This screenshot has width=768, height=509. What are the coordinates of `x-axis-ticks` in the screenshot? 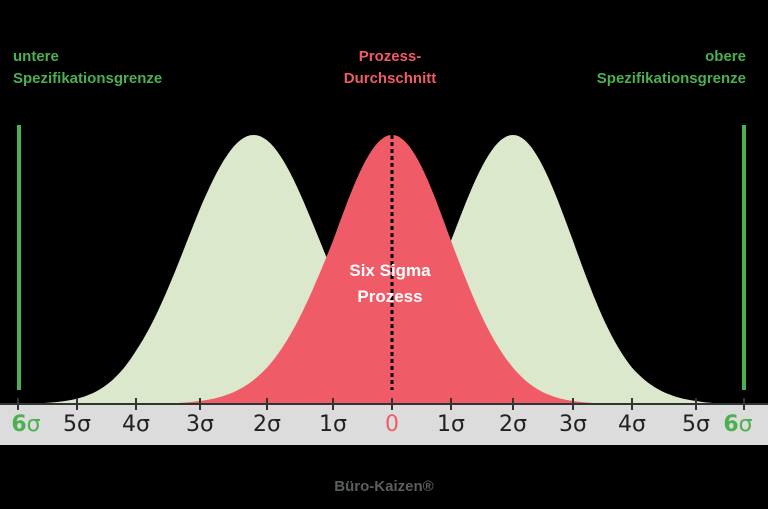 It's located at (381, 404).